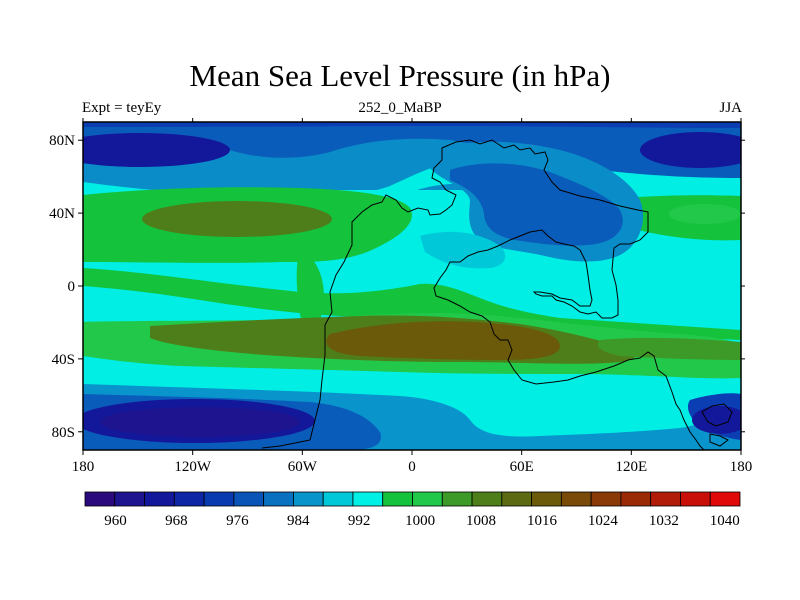 This screenshot has width=800, height=600. What do you see at coordinates (72, 287) in the screenshot?
I see `y-tick-label: 0` at bounding box center [72, 287].